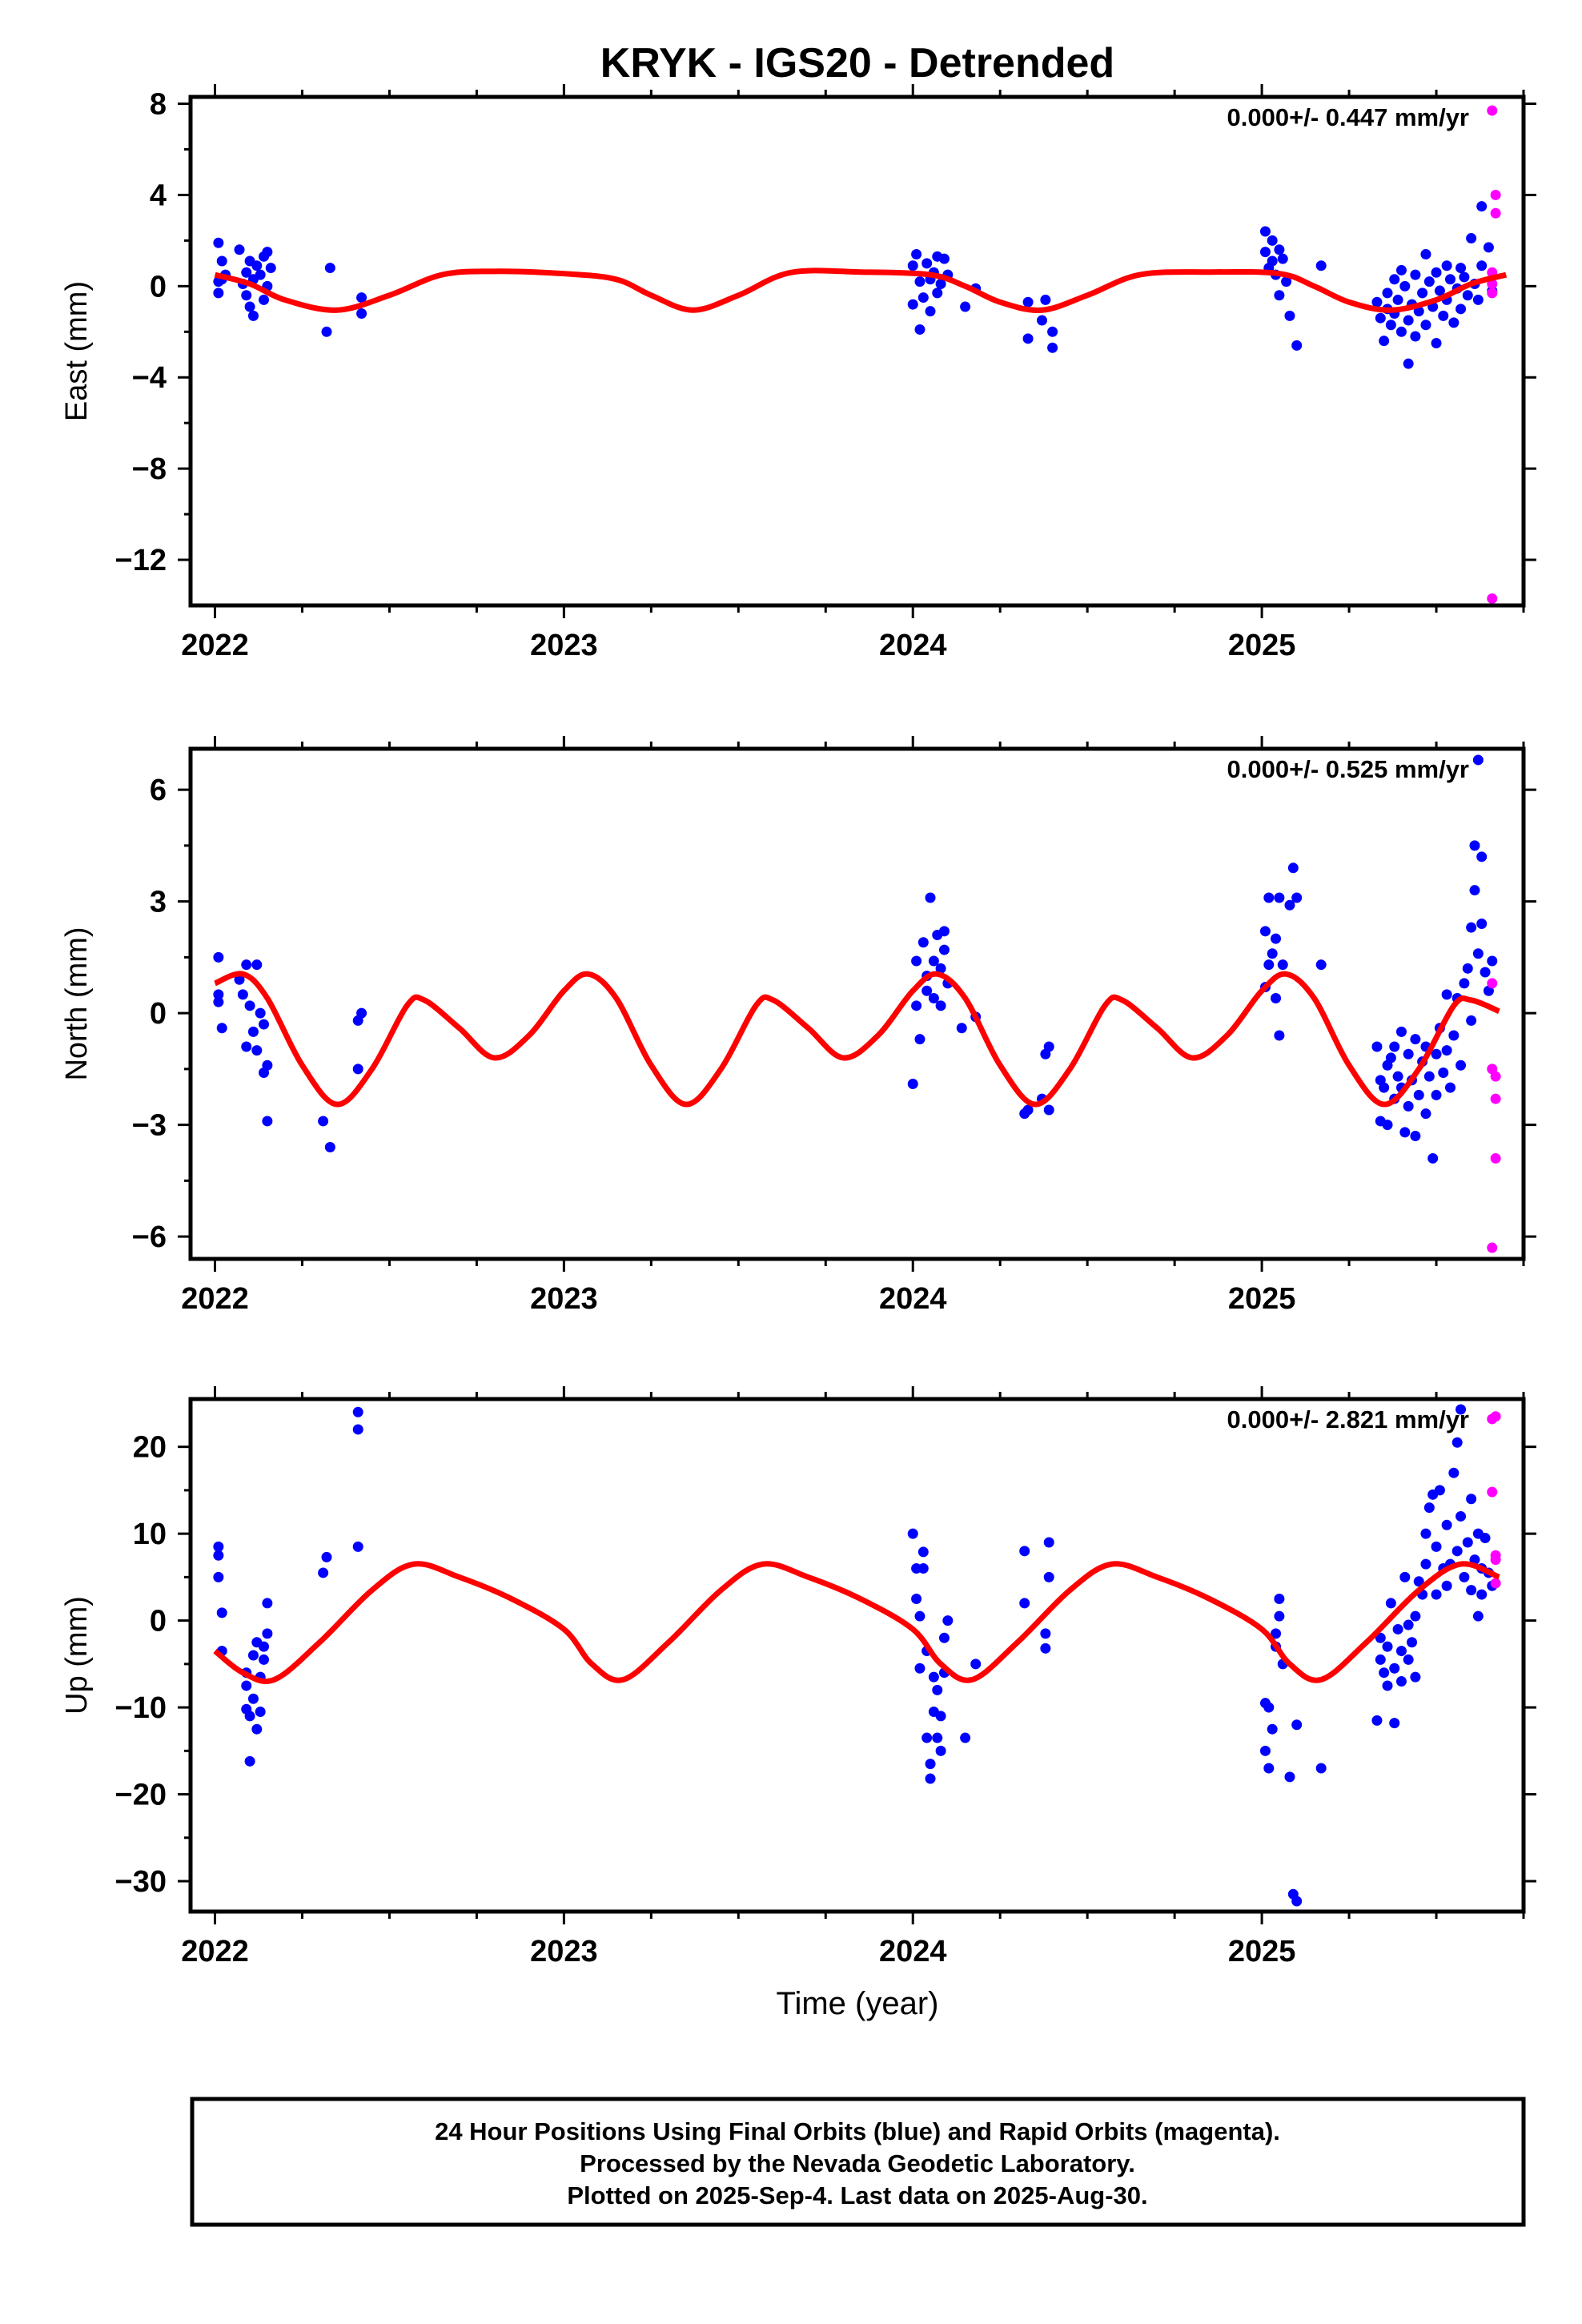 The width and height of the screenshot is (1582, 2324). Describe the element at coordinates (1262, 645) in the screenshot. I see `east-xtick-label: 2025` at that location.